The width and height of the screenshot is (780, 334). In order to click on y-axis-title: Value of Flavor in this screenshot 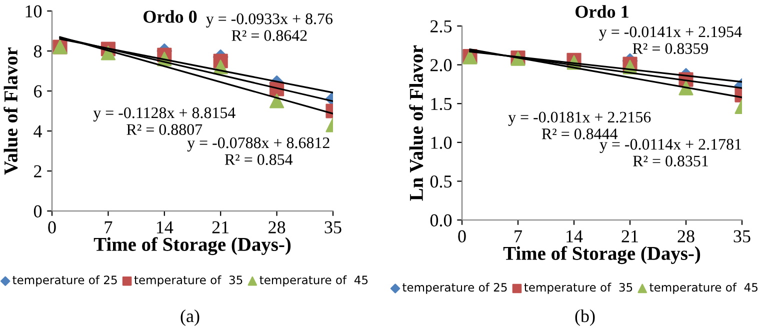, I will do `click(11, 111)`.